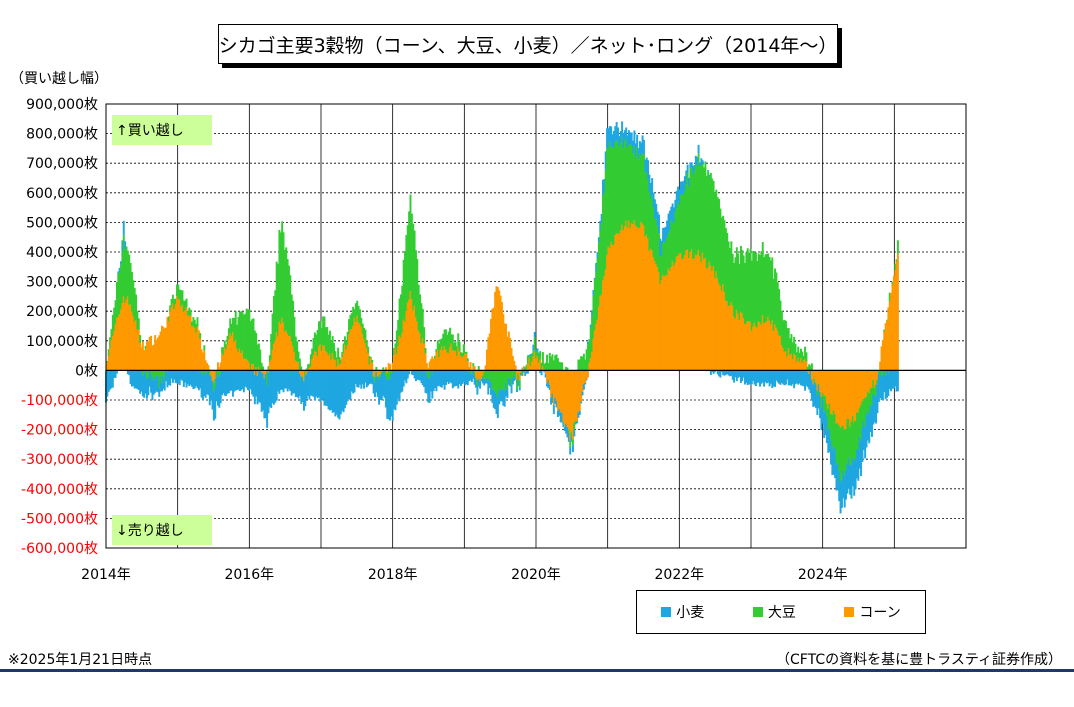 The width and height of the screenshot is (1074, 707). What do you see at coordinates (80, 660) in the screenshot?
I see `footnote: ※2025年1月21日時点` at bounding box center [80, 660].